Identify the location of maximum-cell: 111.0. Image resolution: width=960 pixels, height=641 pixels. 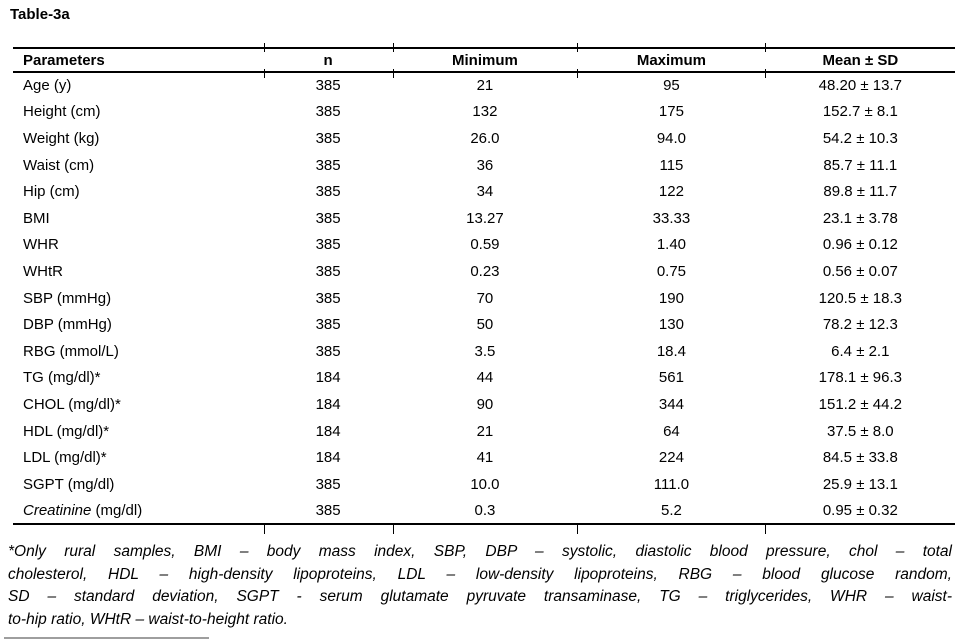
(671, 484).